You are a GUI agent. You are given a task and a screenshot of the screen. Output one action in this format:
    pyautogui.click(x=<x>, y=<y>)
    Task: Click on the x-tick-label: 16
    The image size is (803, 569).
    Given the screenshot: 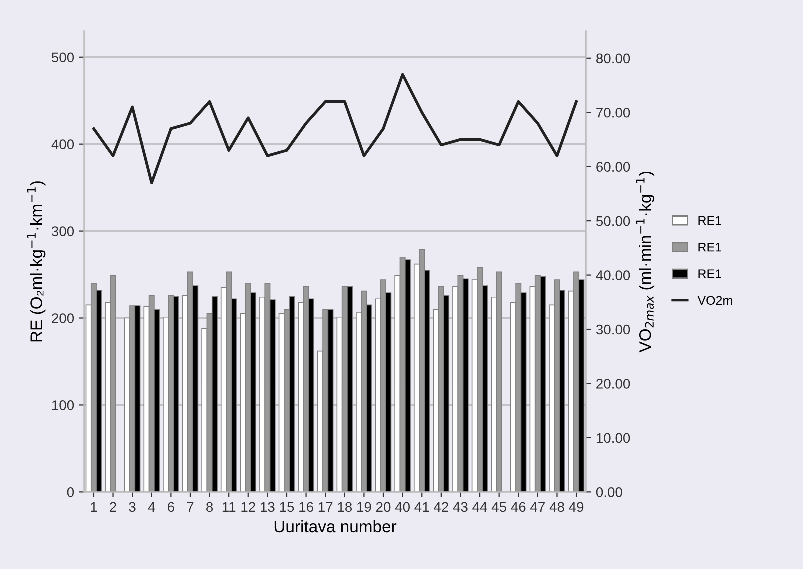 What is the action you would take?
    pyautogui.click(x=307, y=507)
    